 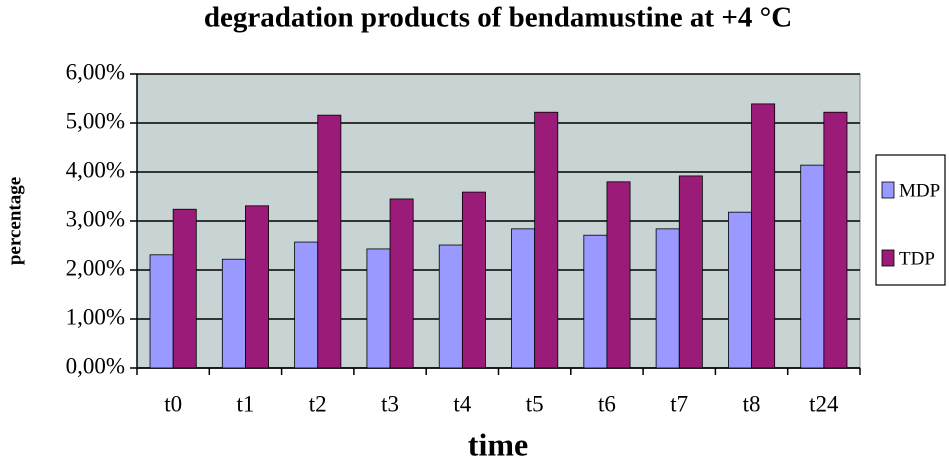 What do you see at coordinates (95, 120) in the screenshot?
I see `y-tick-label: 5,00%` at bounding box center [95, 120].